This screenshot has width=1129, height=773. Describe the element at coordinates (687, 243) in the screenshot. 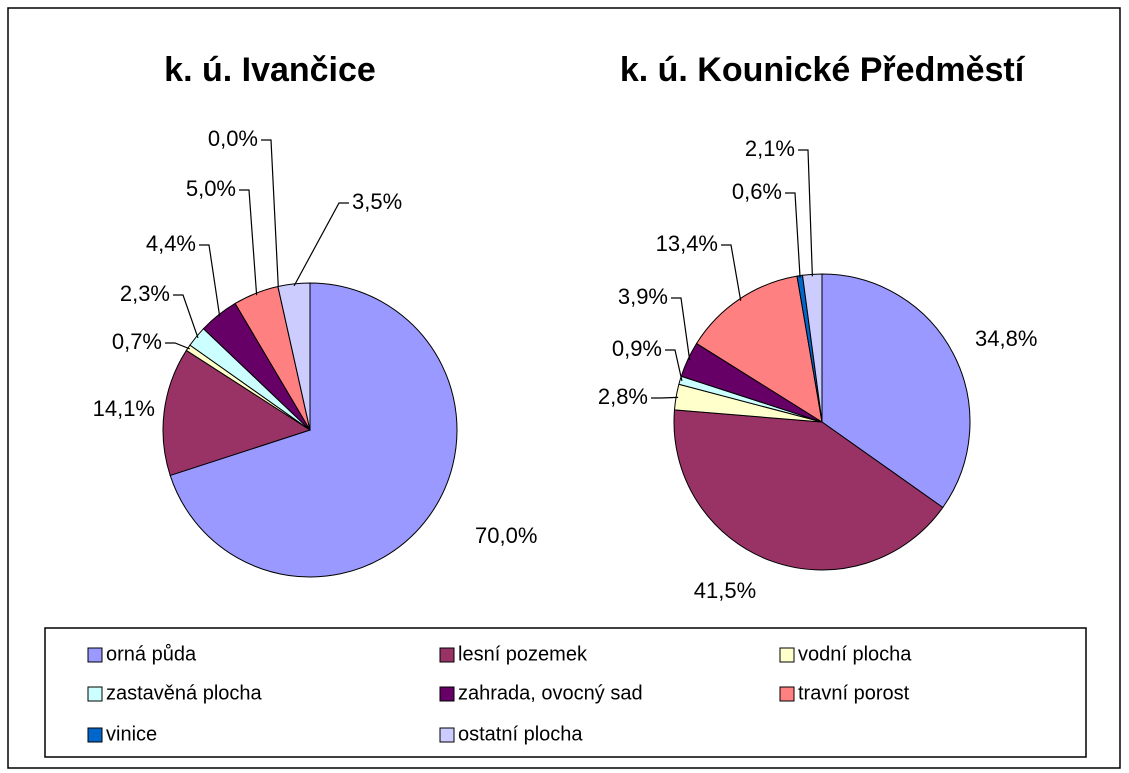

I see `data-label: 13,4%` at that location.